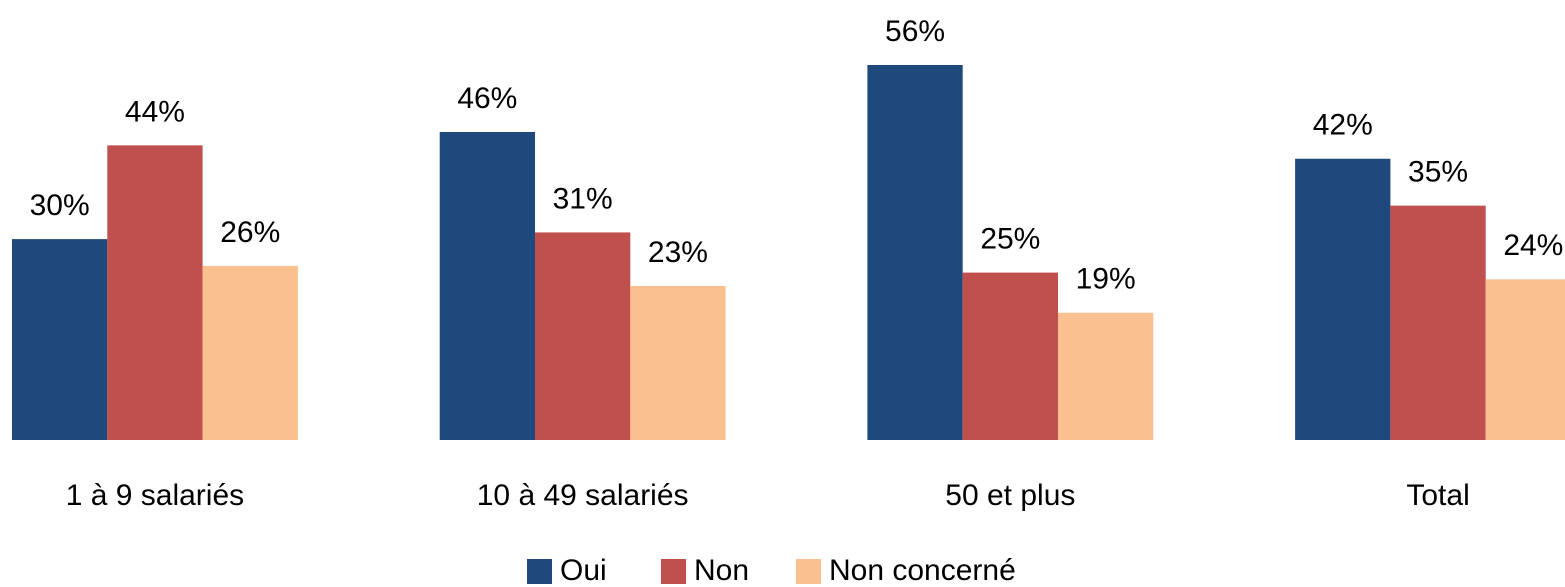 The image size is (1565, 587). I want to click on value-label: 31%, so click(583, 198).